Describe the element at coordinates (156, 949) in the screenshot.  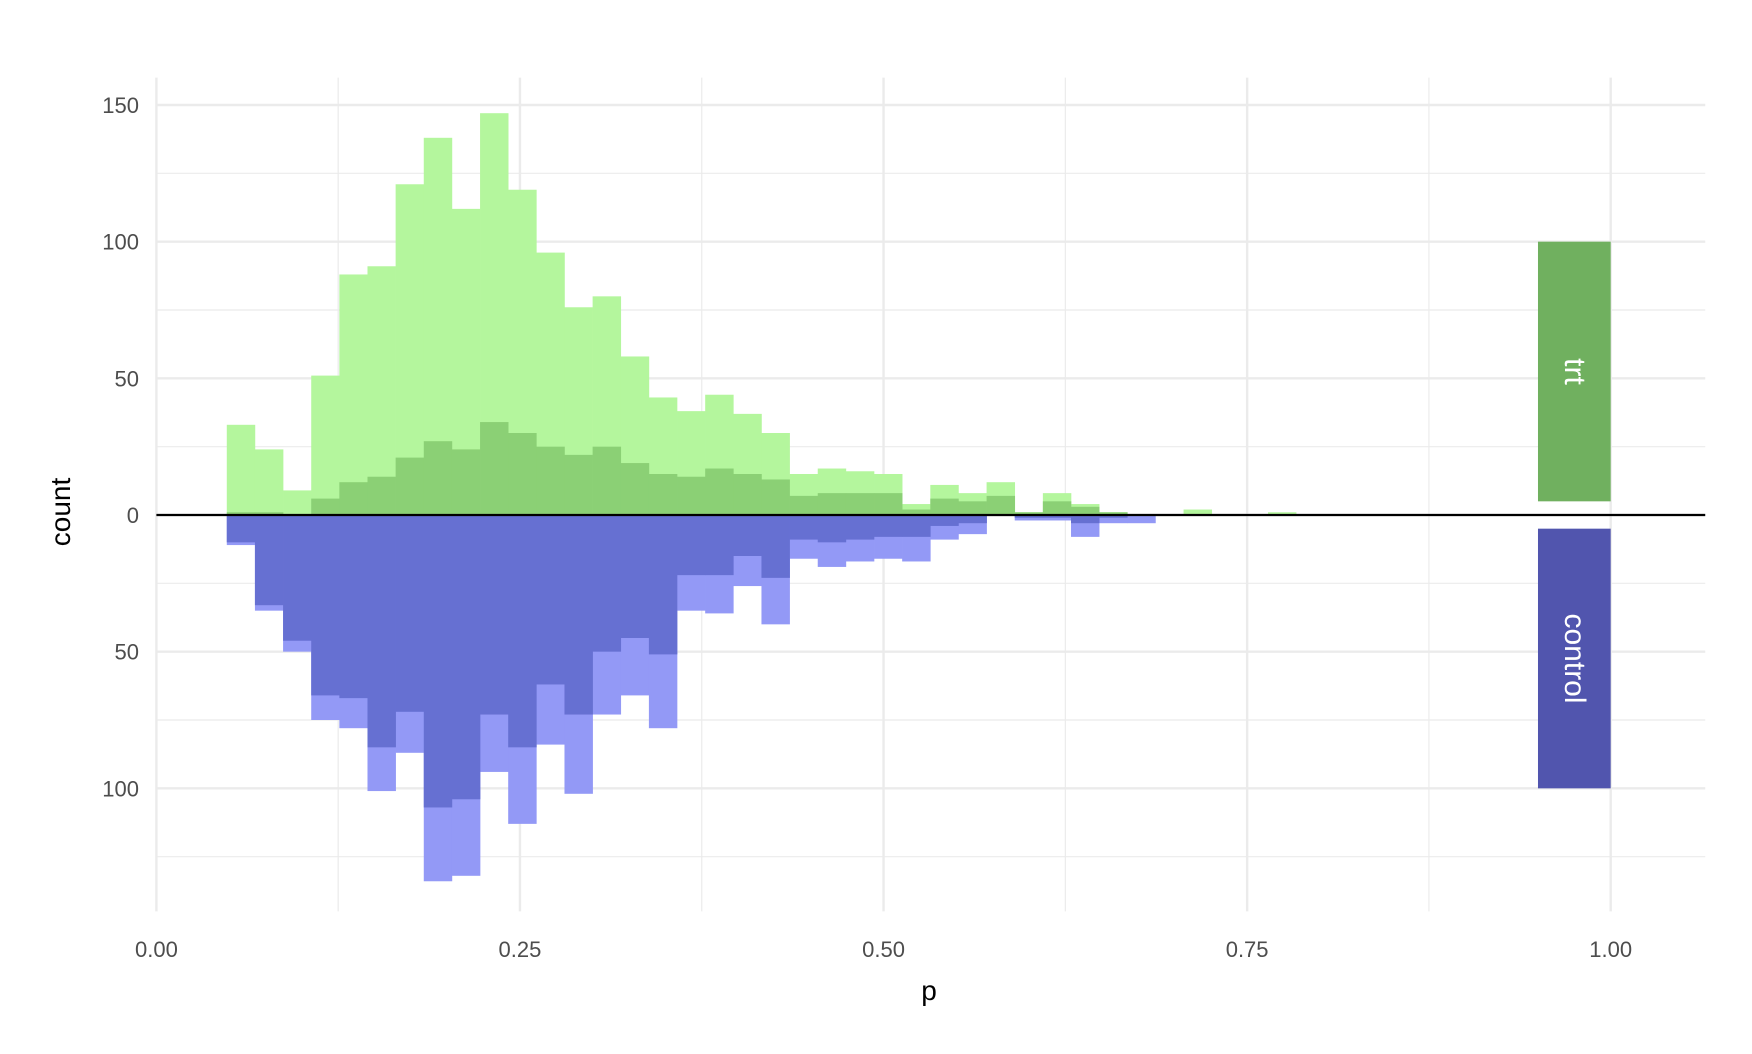
I see `x-tick-label: 0.00` at that location.